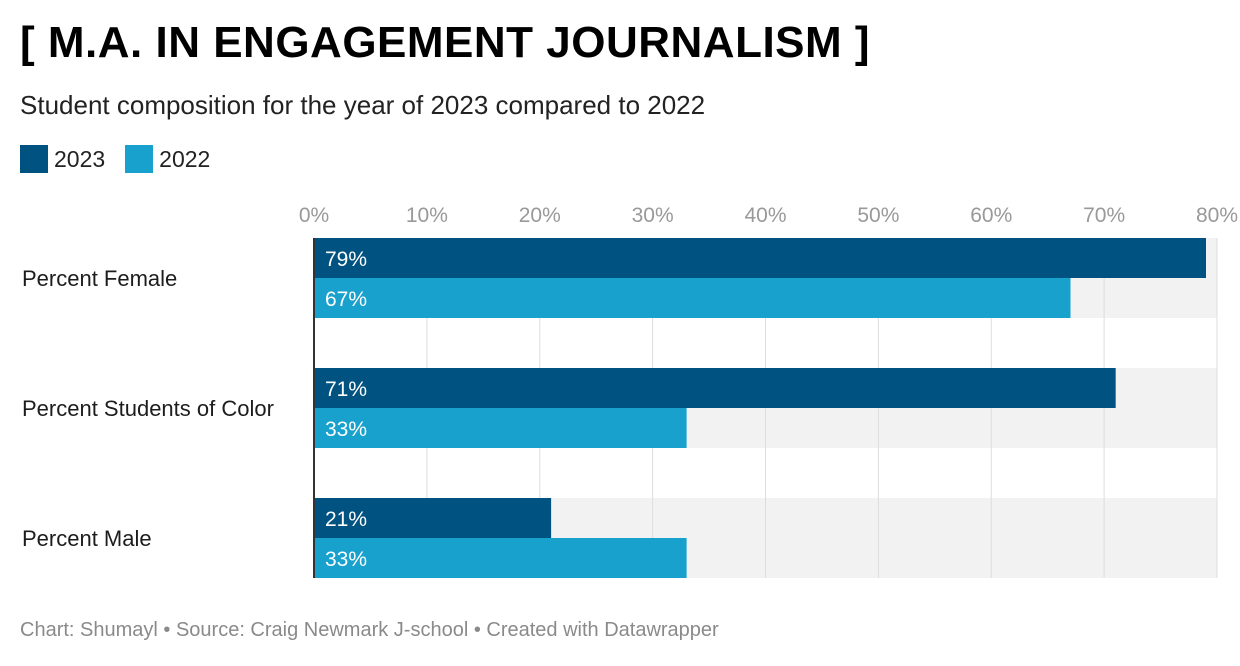 This screenshot has height=666, width=1240. Describe the element at coordinates (1217, 215) in the screenshot. I see `x-tick-label: 80%` at that location.